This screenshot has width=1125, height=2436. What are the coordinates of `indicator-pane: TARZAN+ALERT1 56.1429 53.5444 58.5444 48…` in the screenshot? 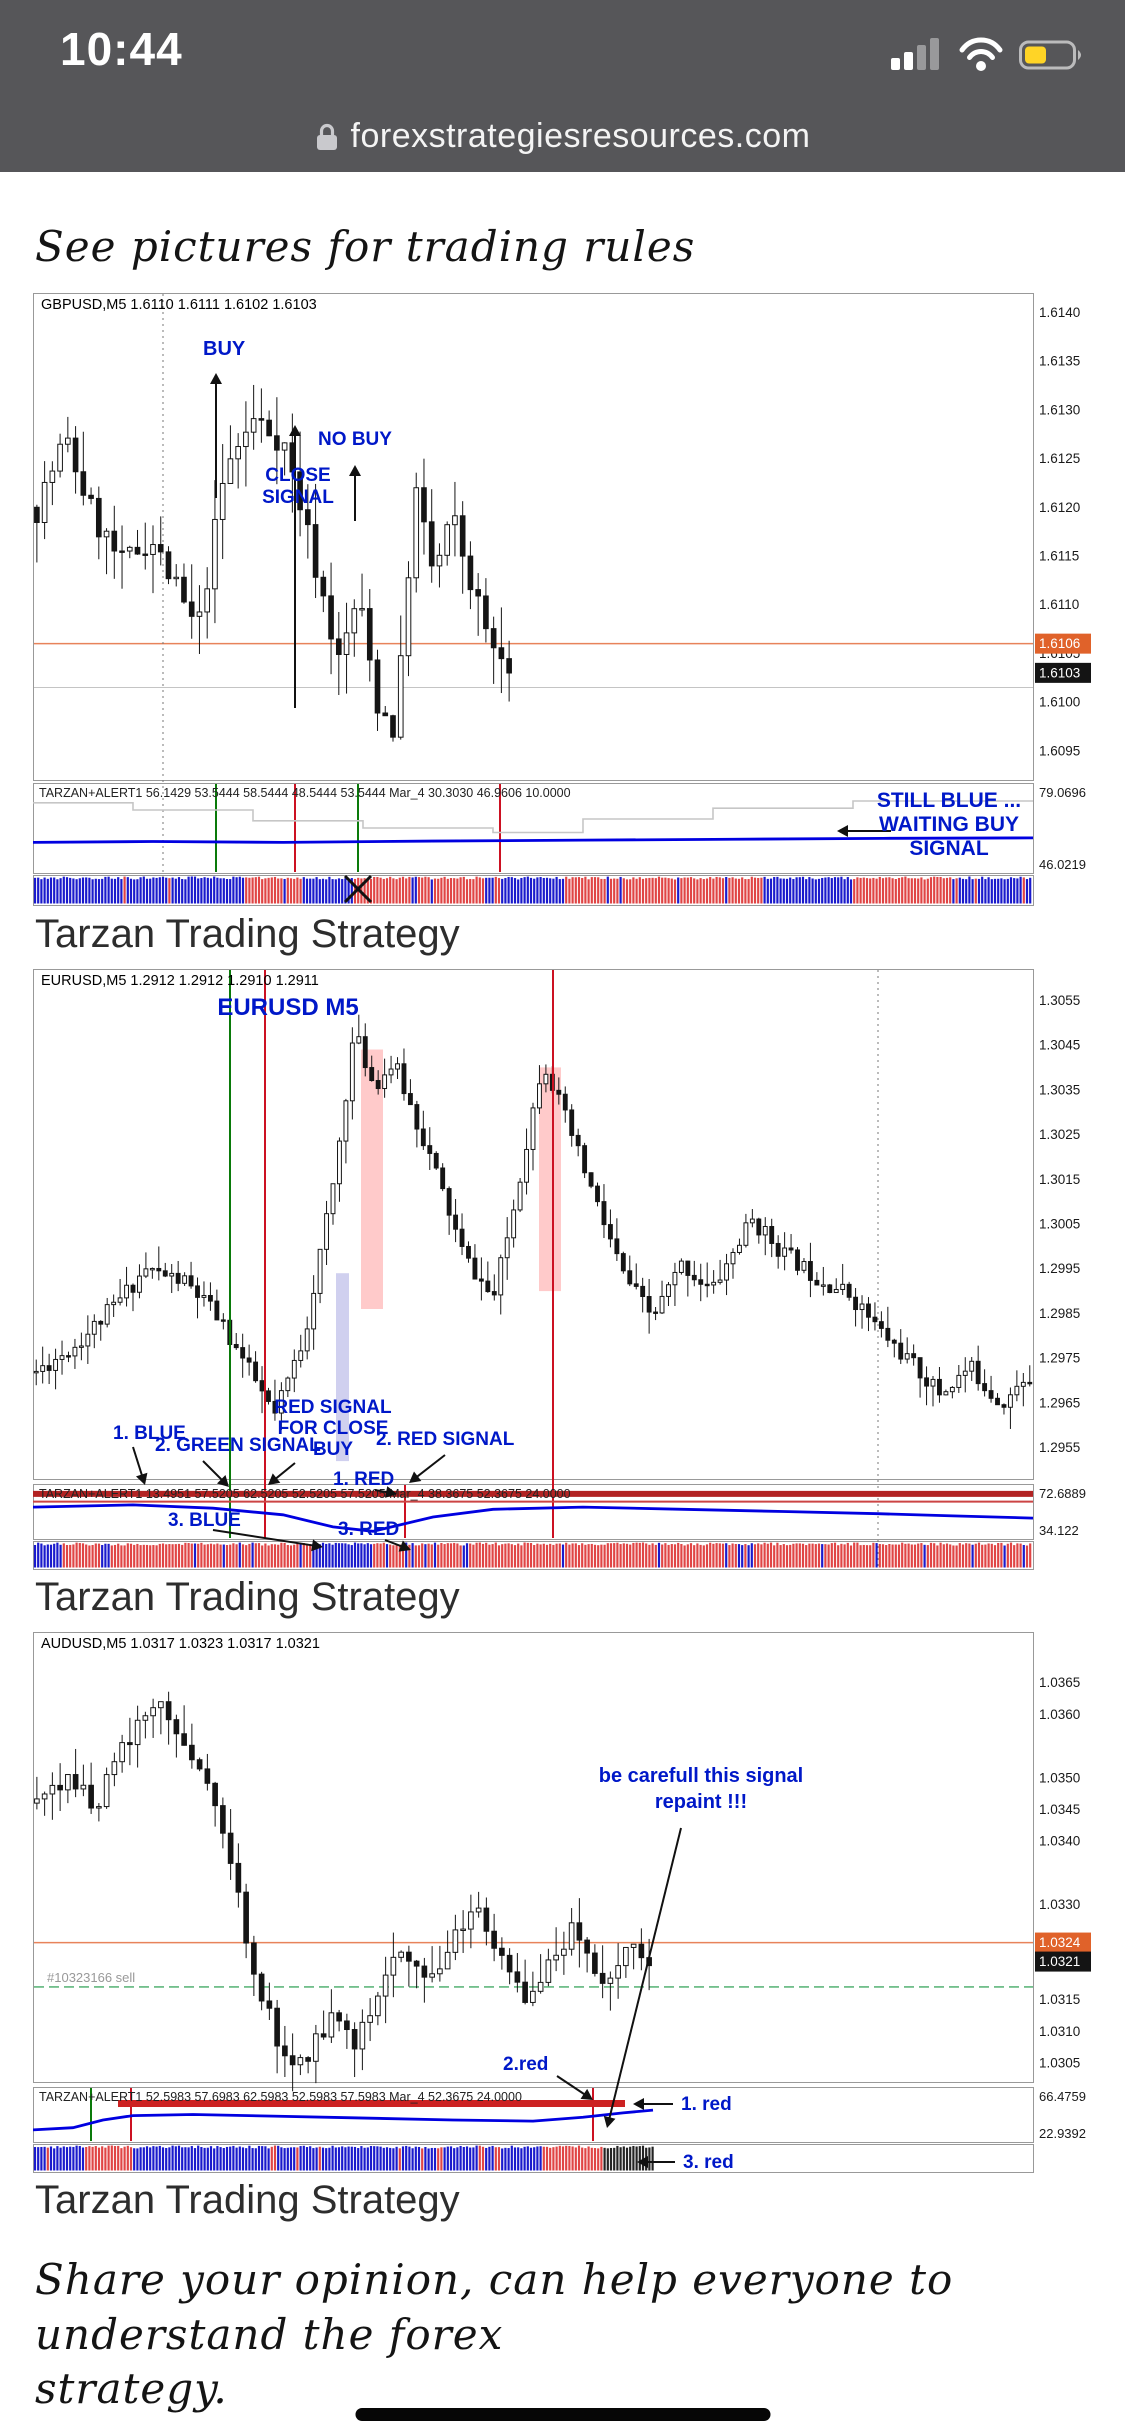 It's located at (559, 828).